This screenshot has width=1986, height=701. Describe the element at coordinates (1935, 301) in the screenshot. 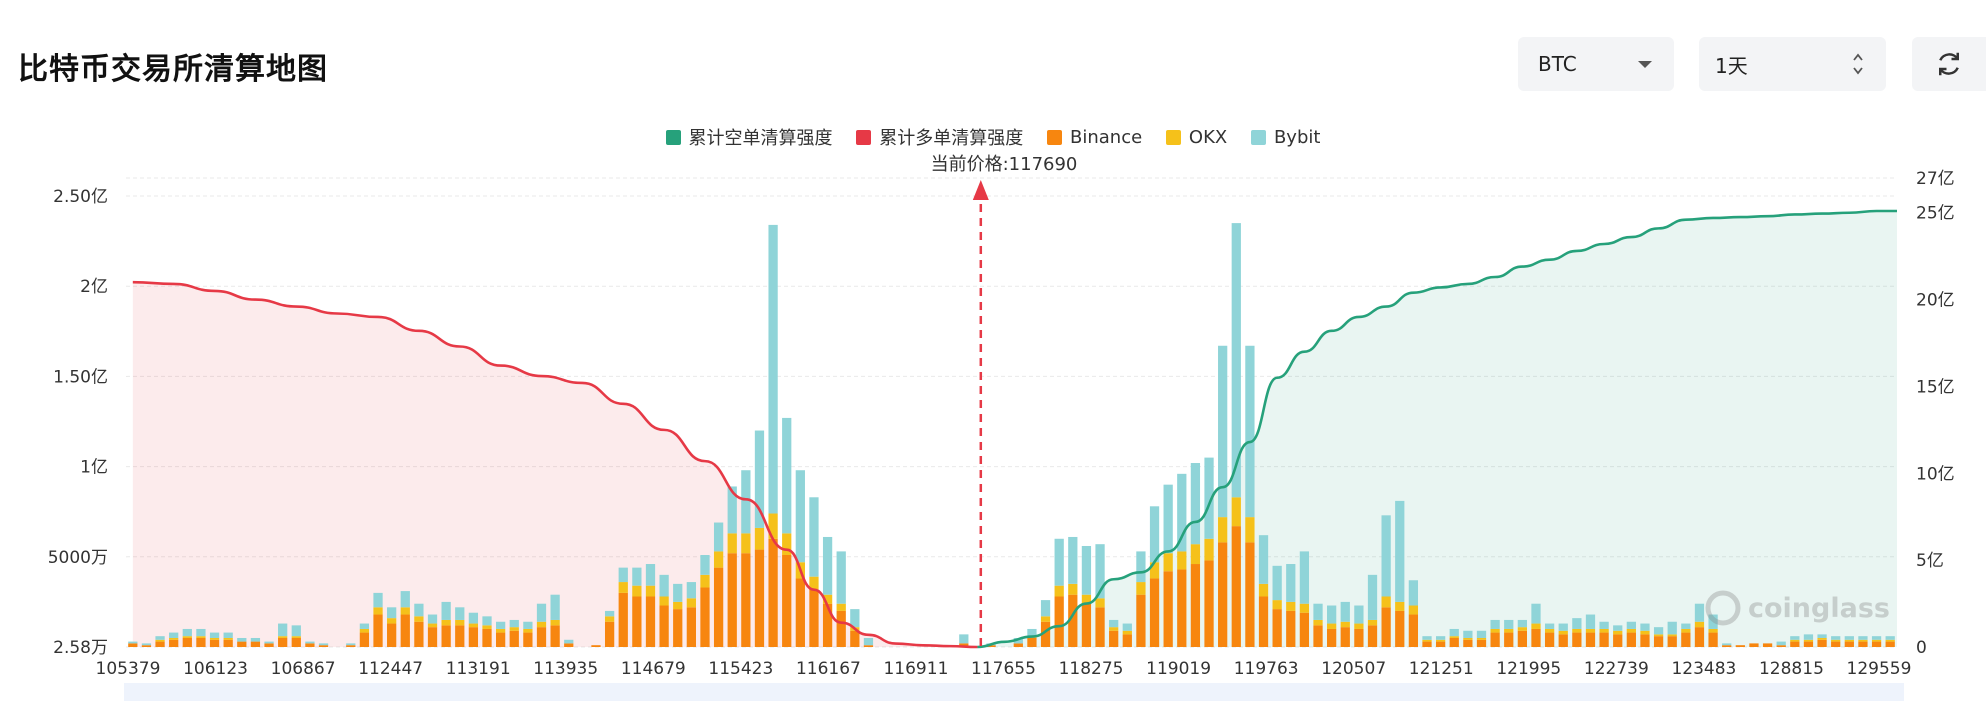

I see `y-right-tick-label: 20亿` at that location.